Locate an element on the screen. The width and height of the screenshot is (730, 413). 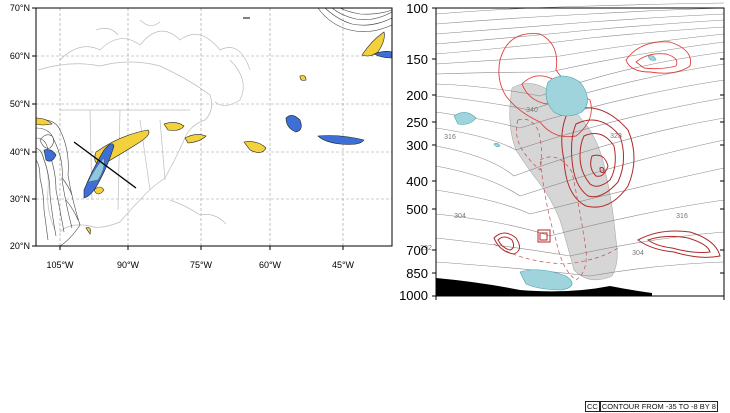
lat-label-70n: 70°N is located at coordinates (20, 8).